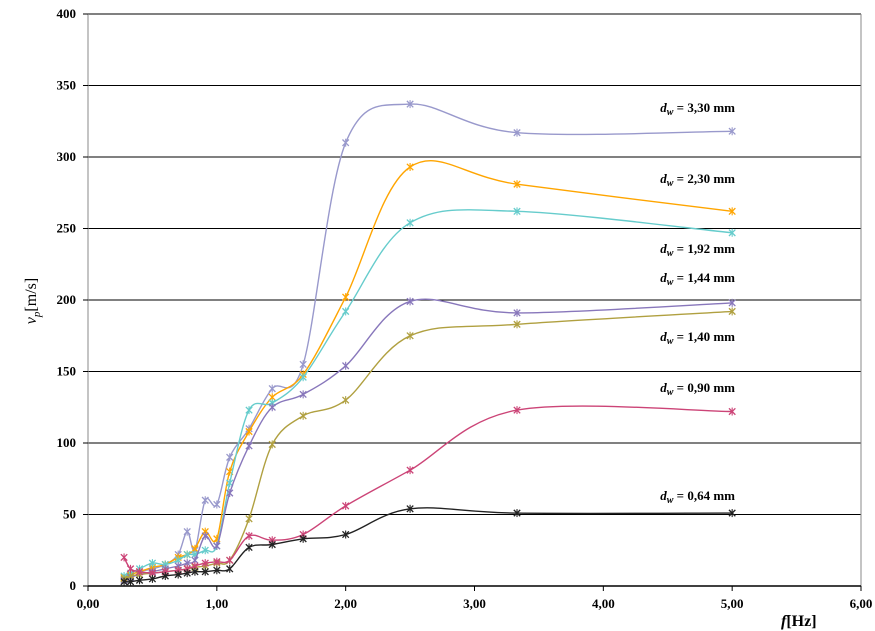  What do you see at coordinates (732, 603) in the screenshot?
I see `x-tick-label-5: 5,00` at bounding box center [732, 603].